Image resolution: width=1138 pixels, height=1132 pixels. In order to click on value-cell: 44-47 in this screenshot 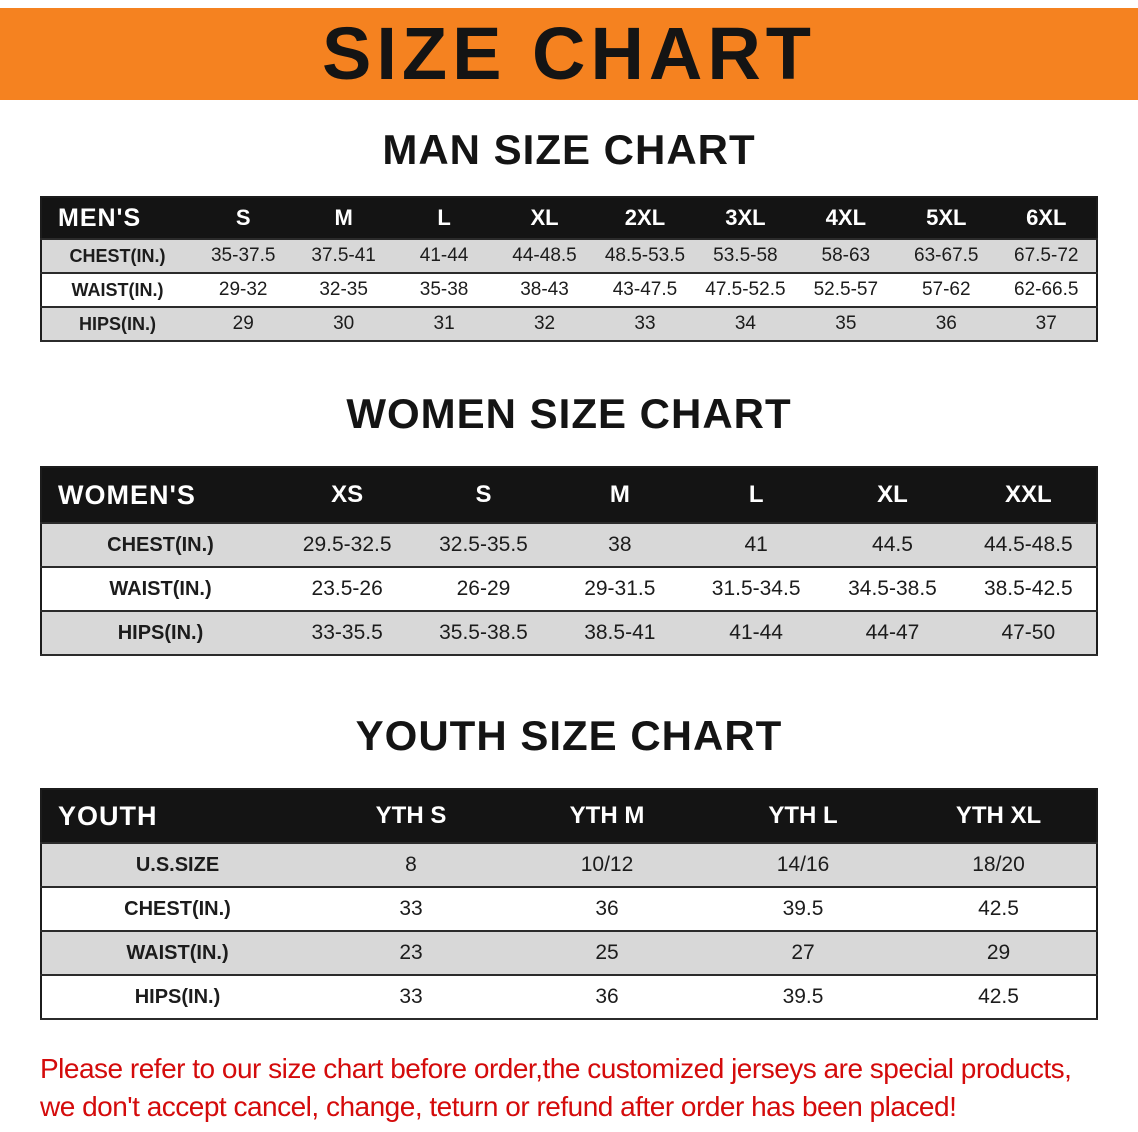, I will do `click(892, 632)`.